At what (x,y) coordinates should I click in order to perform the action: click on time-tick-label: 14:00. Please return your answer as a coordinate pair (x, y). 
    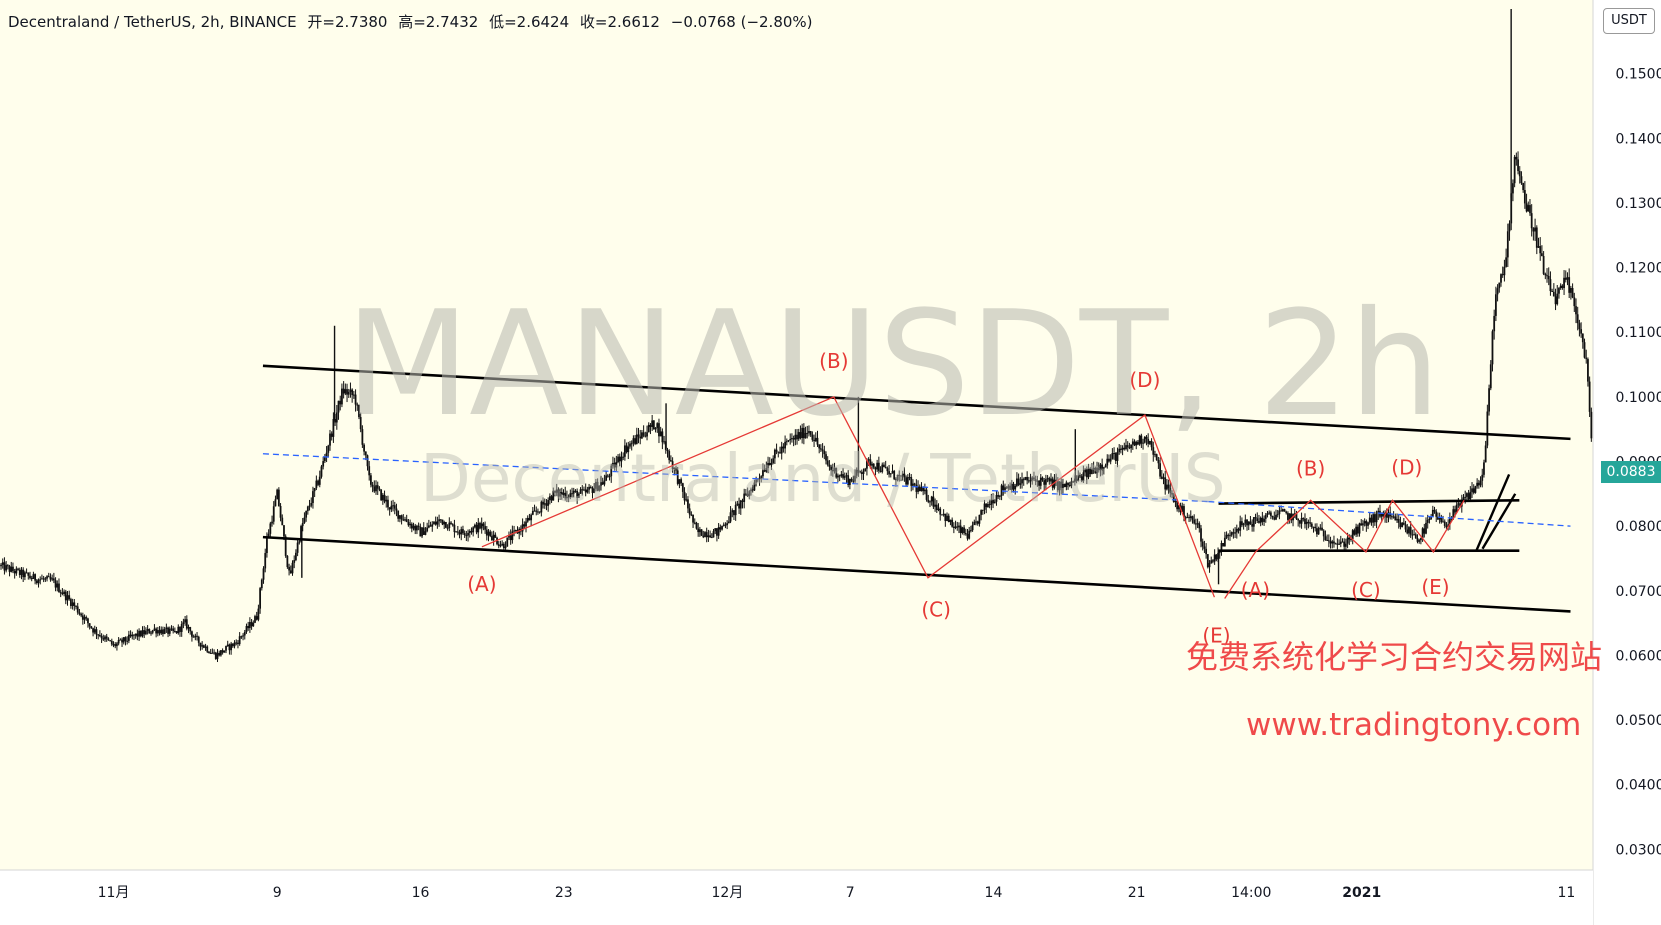
    Looking at the image, I should click on (1251, 893).